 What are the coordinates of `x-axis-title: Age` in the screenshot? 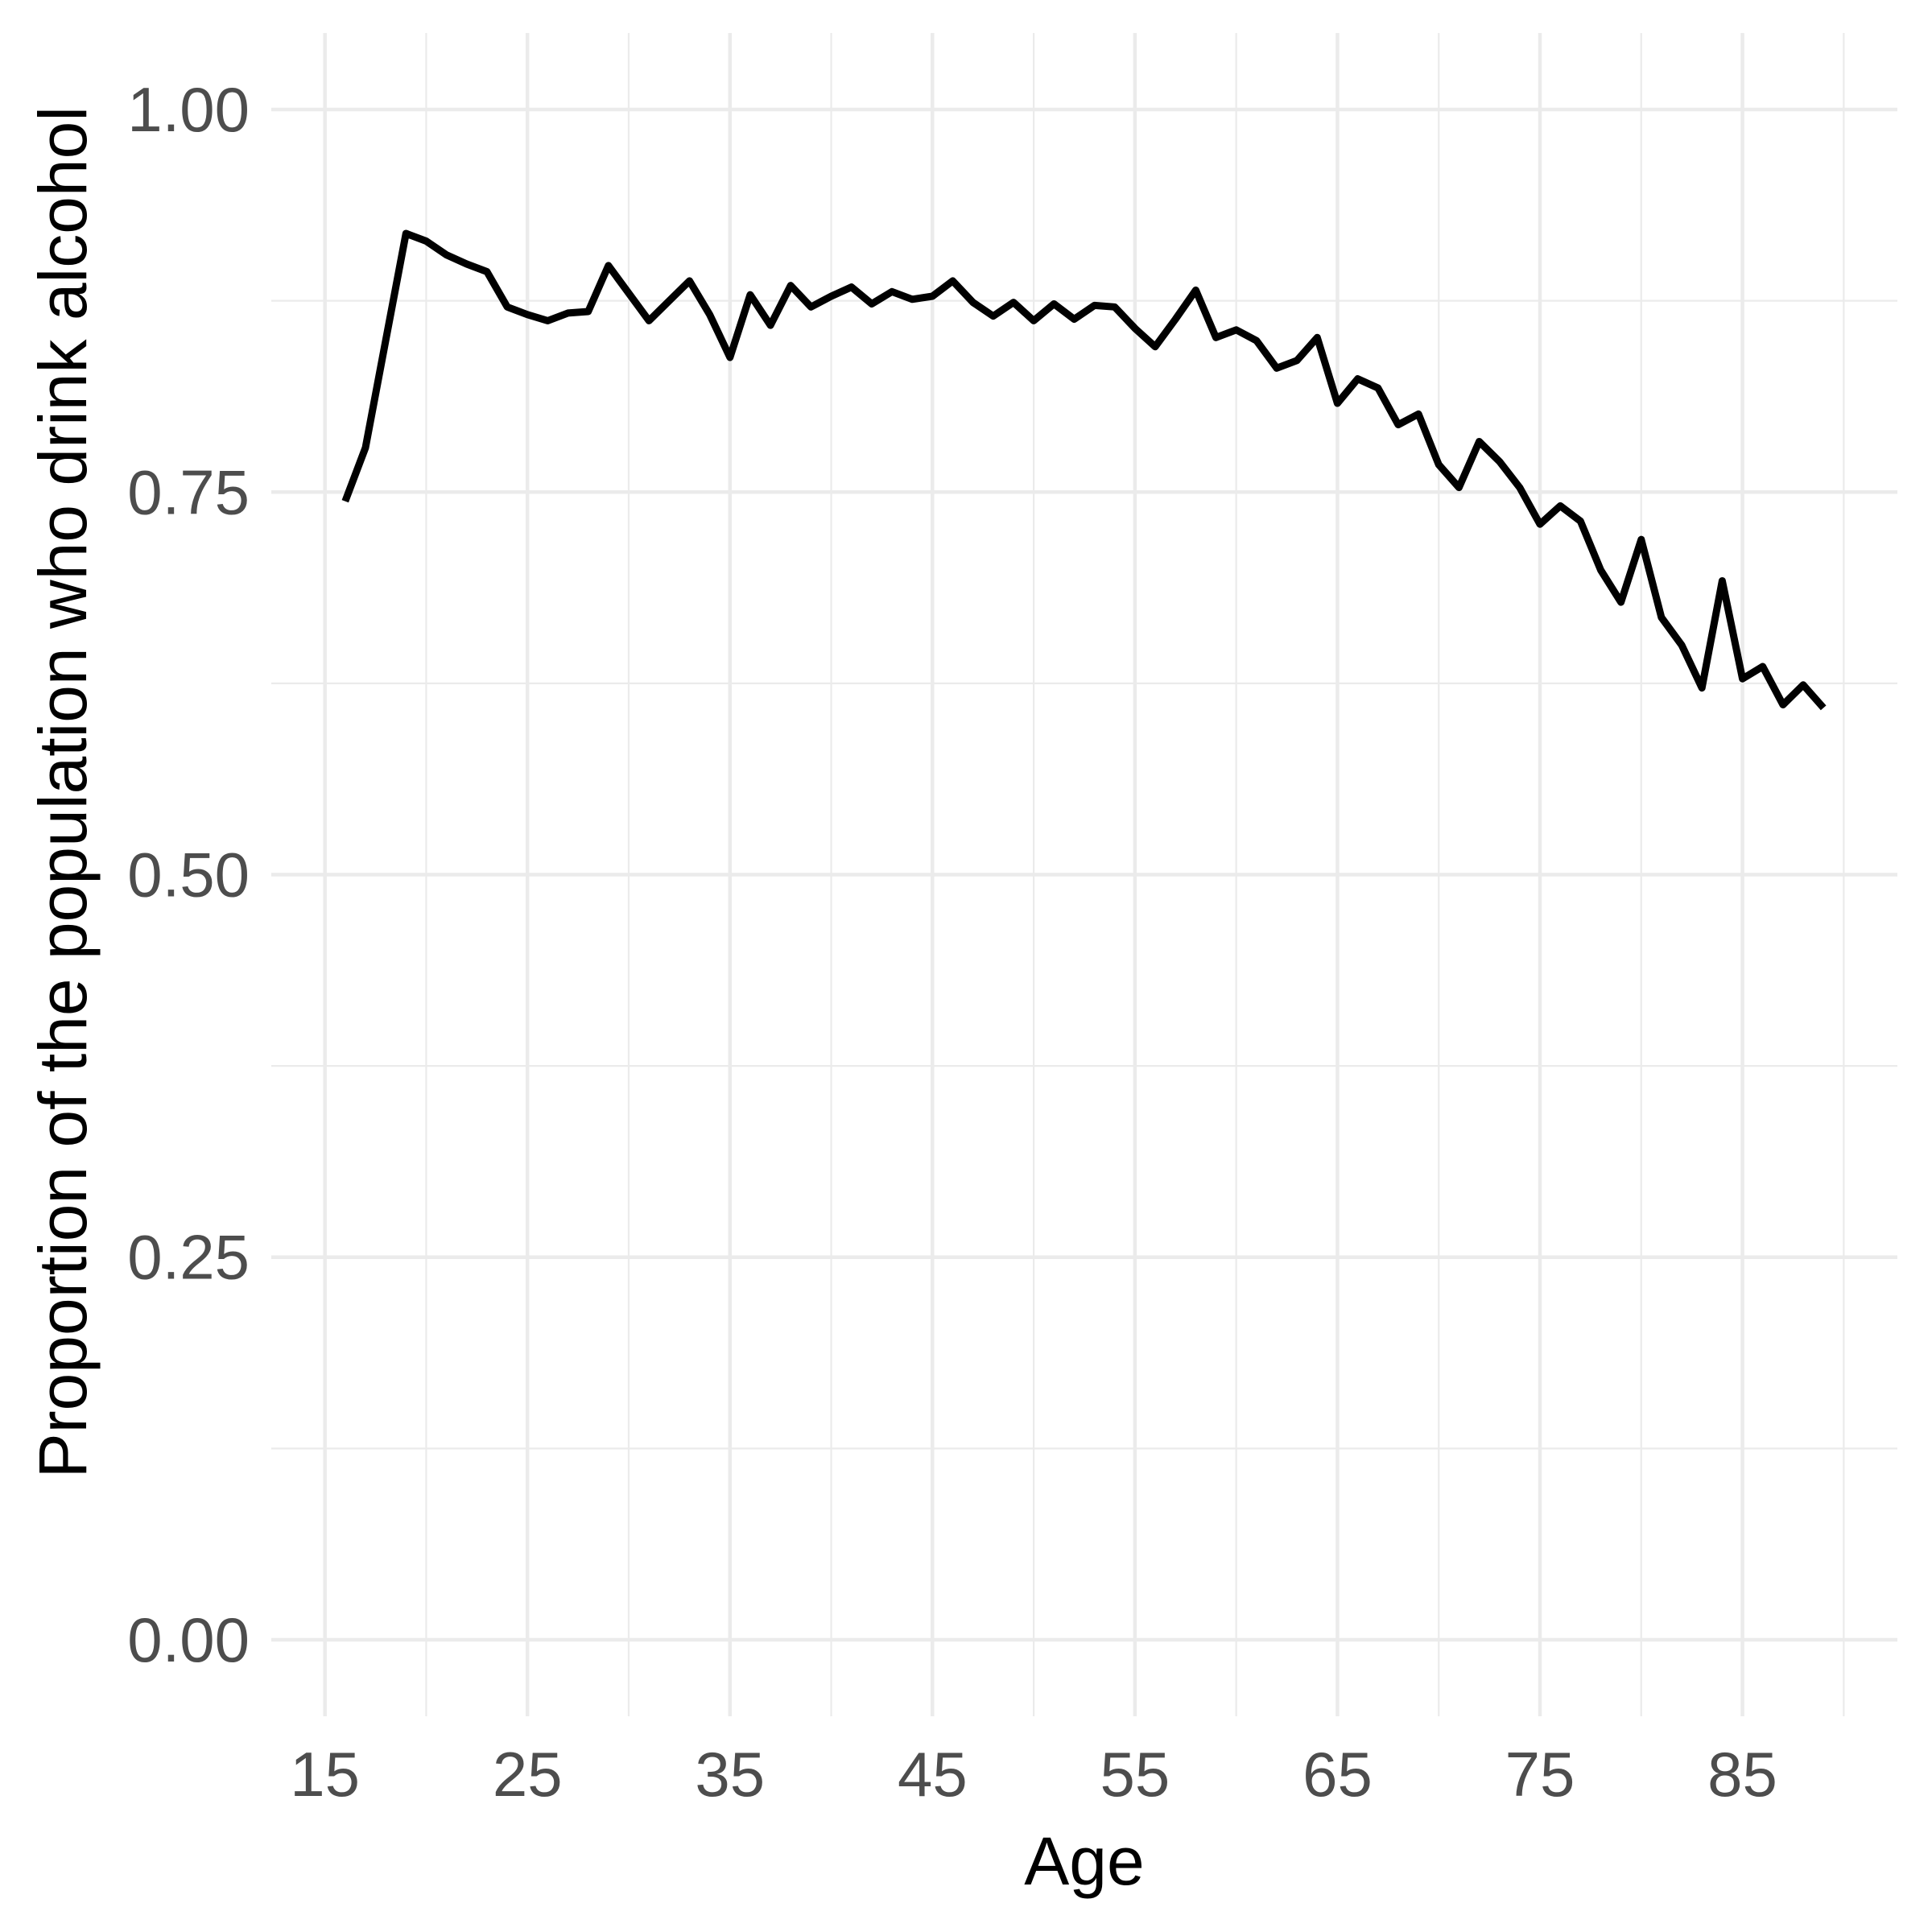 It's located at (1084, 1861).